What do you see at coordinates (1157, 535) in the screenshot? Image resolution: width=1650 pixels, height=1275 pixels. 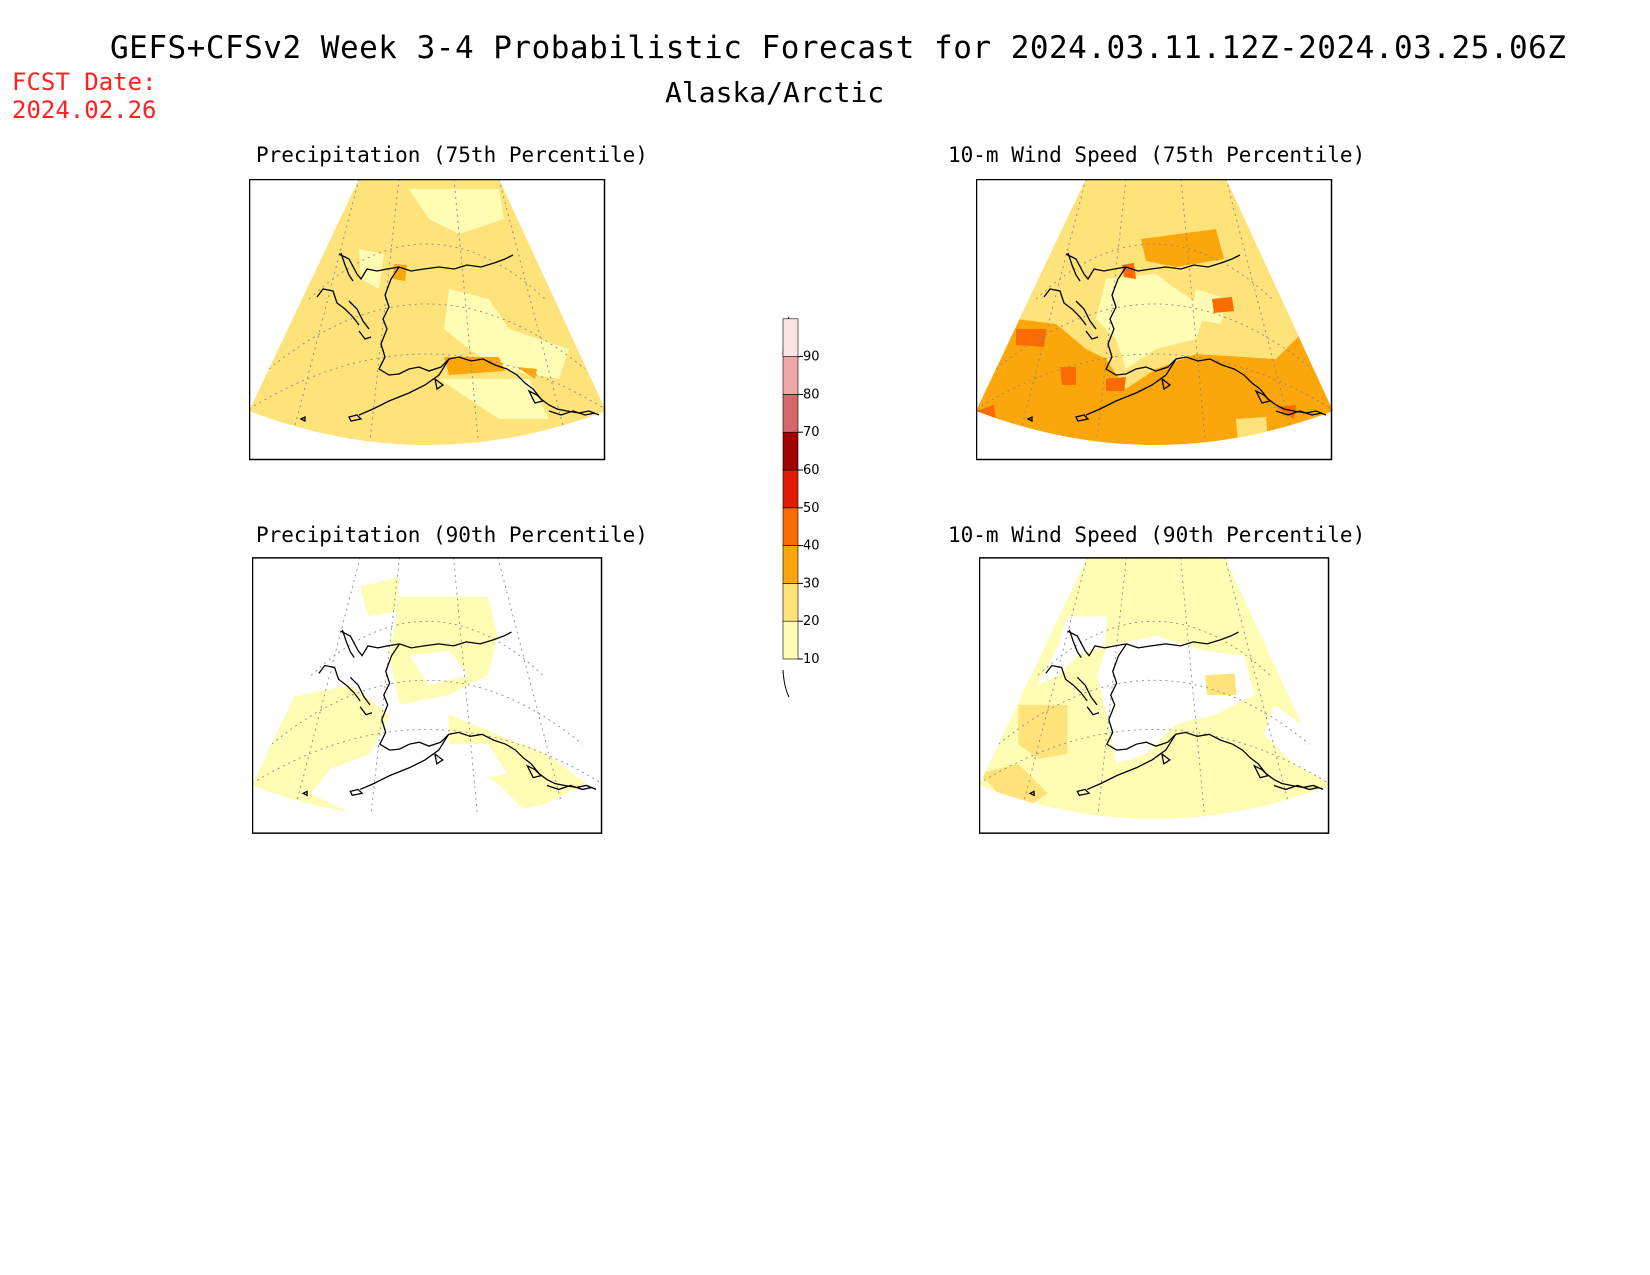 I see `panel-title-wind-90: 10-m Wind Speed (90th Percentile)` at bounding box center [1157, 535].